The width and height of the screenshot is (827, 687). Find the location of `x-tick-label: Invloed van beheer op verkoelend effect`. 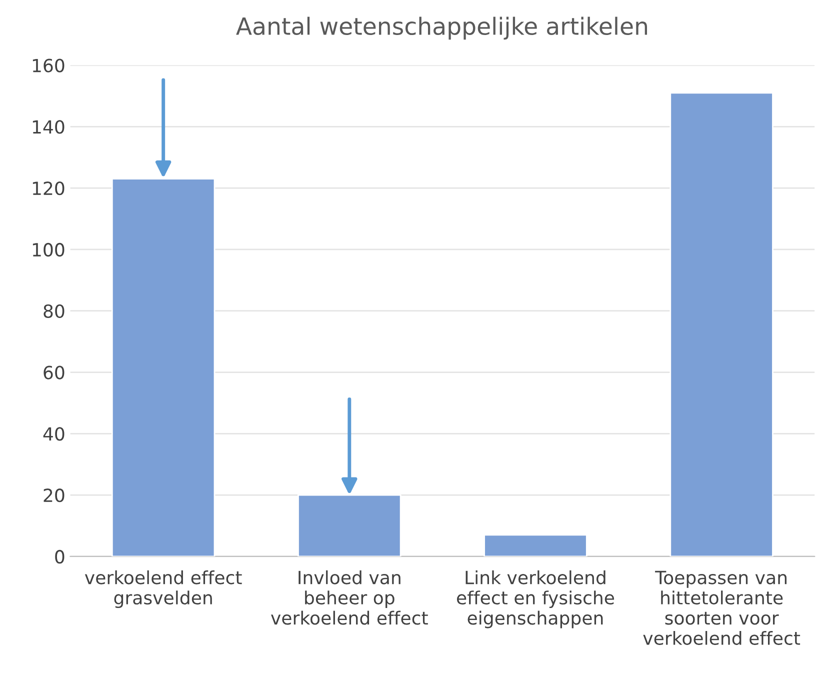

x-tick-label: Invloed van beheer op verkoelend effect is located at coordinates (349, 597).